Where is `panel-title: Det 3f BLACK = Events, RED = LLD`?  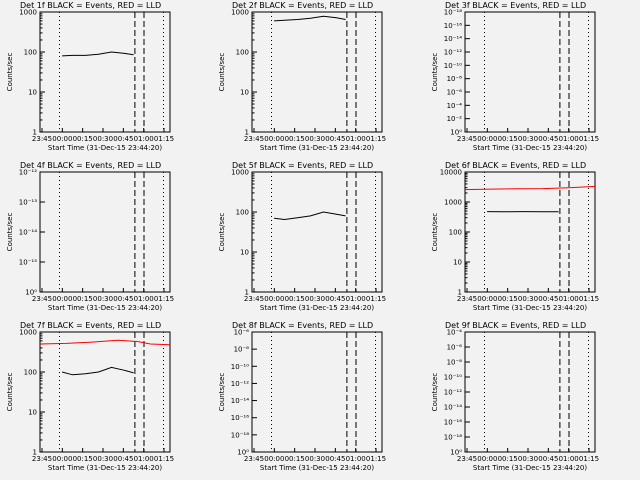 panel-title: Det 3f BLACK = Events, RED = LLD is located at coordinates (515, 5).